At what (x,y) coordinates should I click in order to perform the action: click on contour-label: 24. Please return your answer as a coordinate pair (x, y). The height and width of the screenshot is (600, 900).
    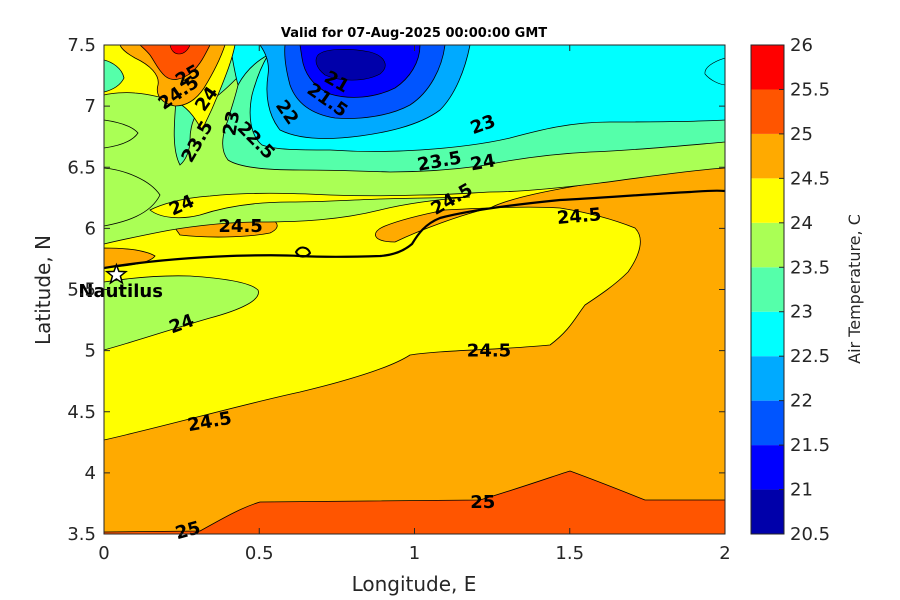
    Looking at the image, I should click on (483, 162).